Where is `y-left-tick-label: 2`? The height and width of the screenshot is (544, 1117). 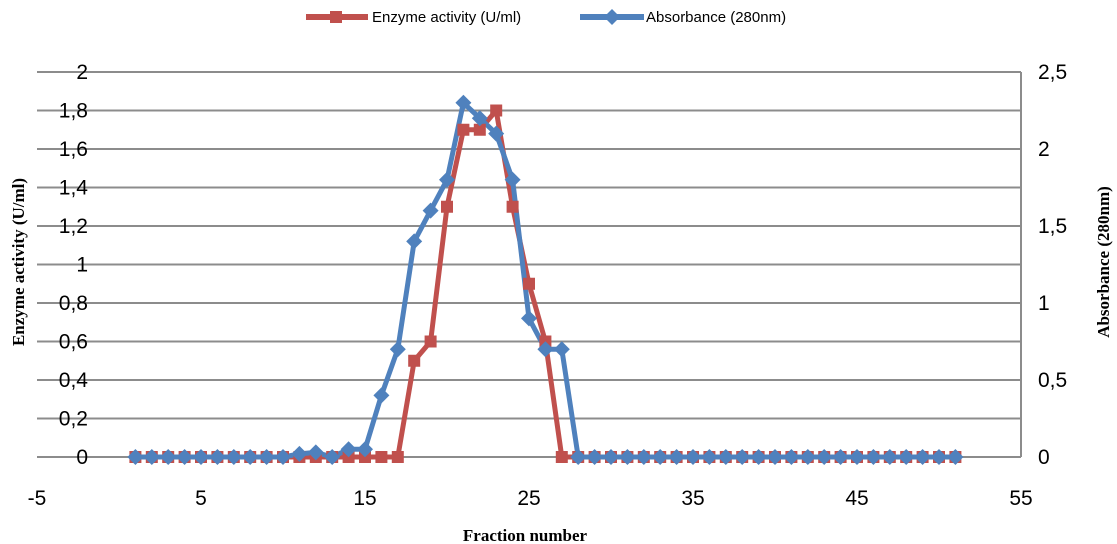 y-left-tick-label: 2 is located at coordinates (82, 72).